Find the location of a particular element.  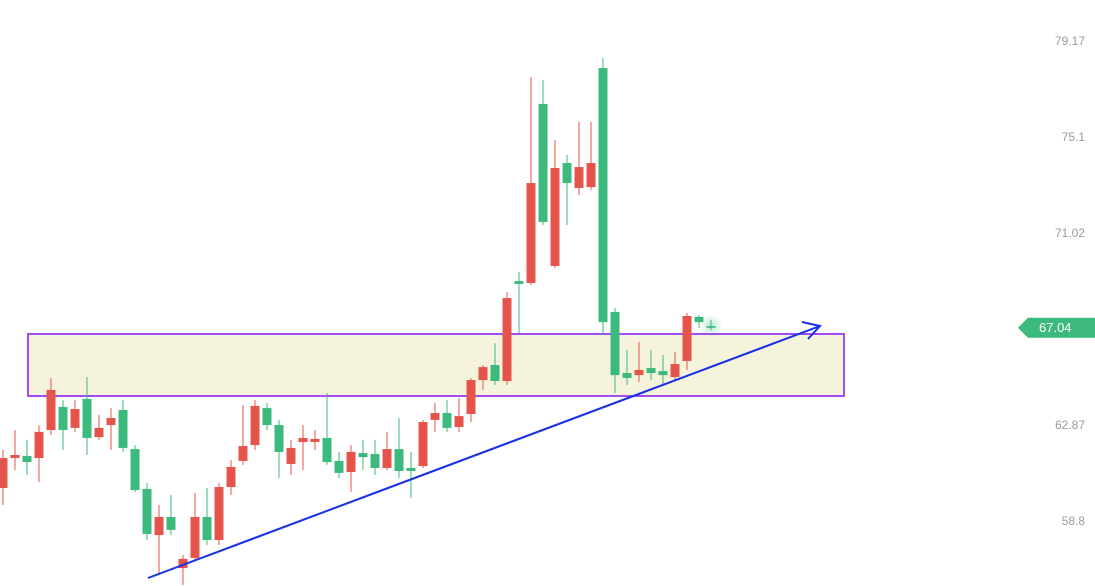

last-price-tag is located at coordinates (1056, 327).